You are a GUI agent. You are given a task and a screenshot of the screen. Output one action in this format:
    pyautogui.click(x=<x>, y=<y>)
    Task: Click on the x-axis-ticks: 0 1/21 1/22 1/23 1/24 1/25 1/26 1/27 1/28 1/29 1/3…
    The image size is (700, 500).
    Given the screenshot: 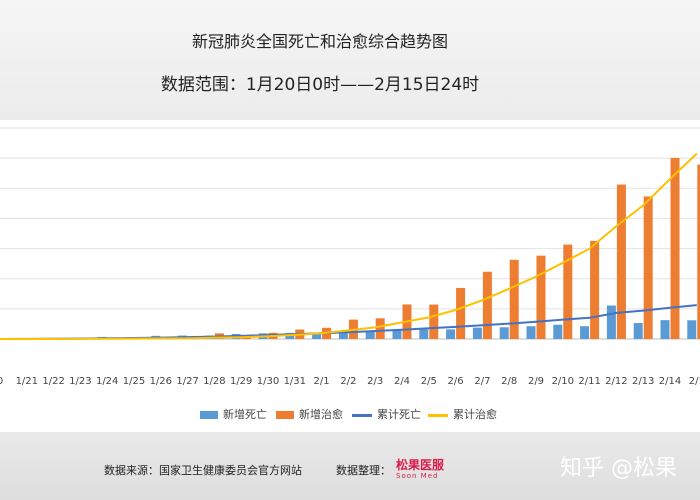 What is the action you would take?
    pyautogui.click(x=350, y=381)
    